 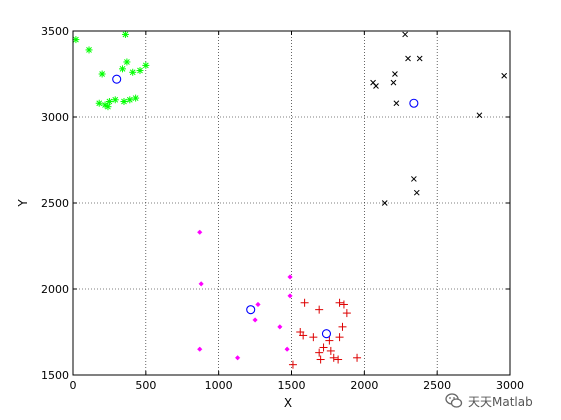 I want to click on x-tick-label: 2000, so click(x=364, y=385).